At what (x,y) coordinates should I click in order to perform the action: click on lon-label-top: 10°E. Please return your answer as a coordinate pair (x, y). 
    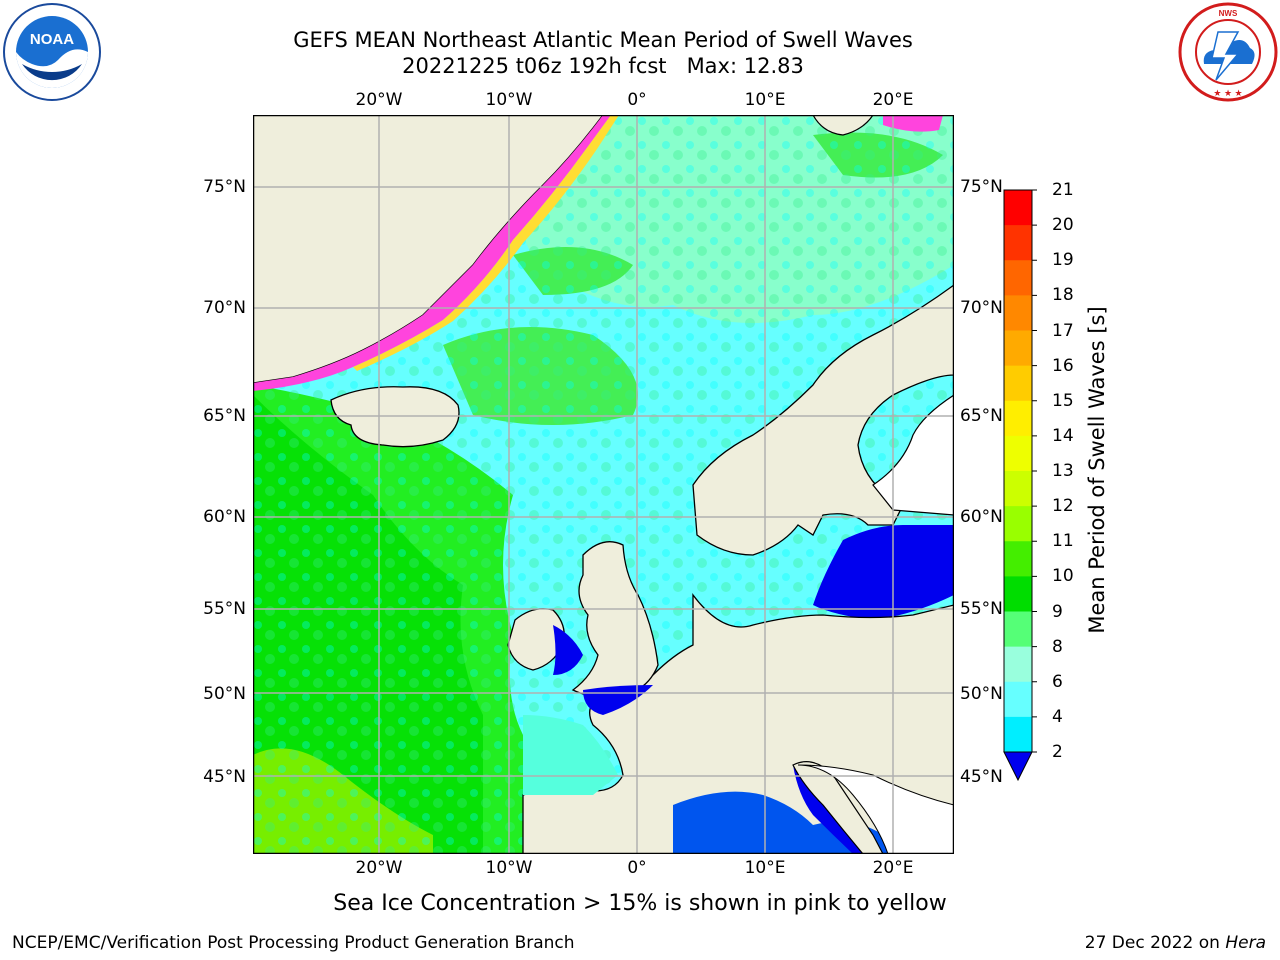
    Looking at the image, I should click on (765, 100).